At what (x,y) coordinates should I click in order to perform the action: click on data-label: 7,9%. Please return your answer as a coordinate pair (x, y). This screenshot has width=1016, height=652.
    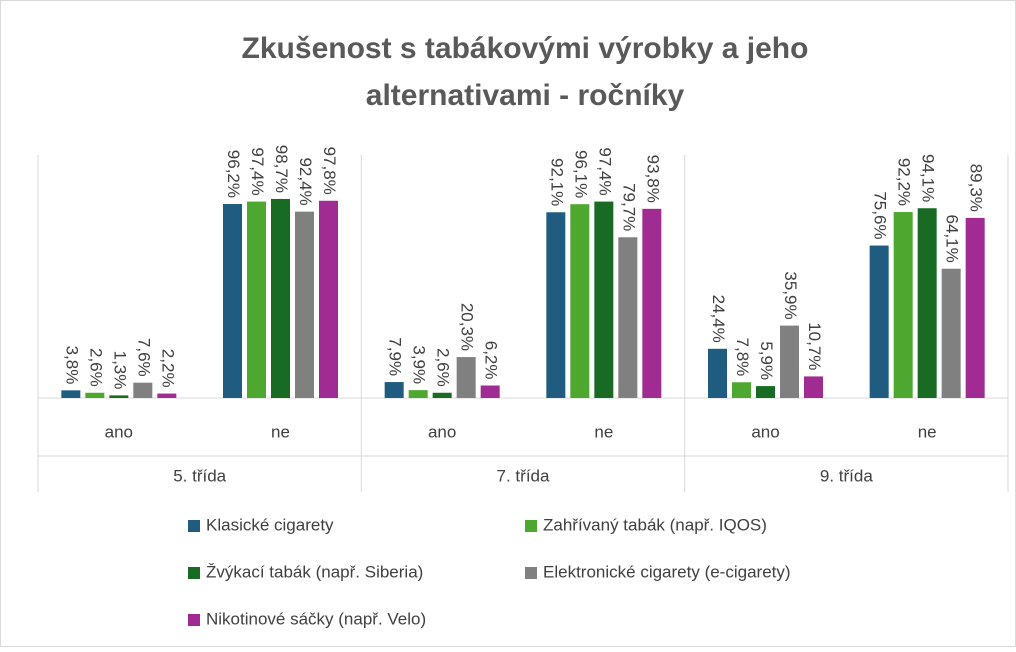
    Looking at the image, I should click on (395, 356).